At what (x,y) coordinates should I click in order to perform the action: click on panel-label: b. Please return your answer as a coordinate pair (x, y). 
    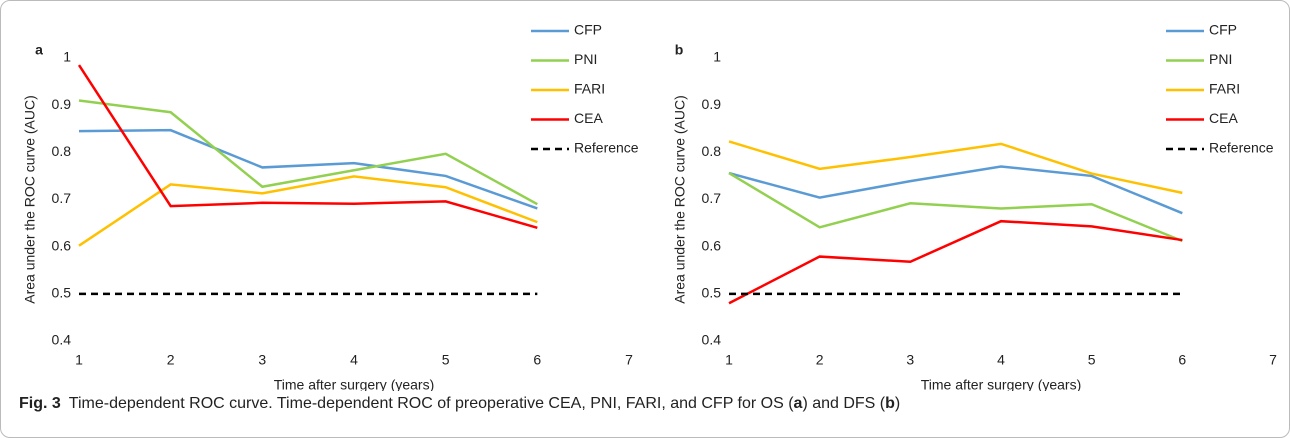
    Looking at the image, I should click on (679, 50).